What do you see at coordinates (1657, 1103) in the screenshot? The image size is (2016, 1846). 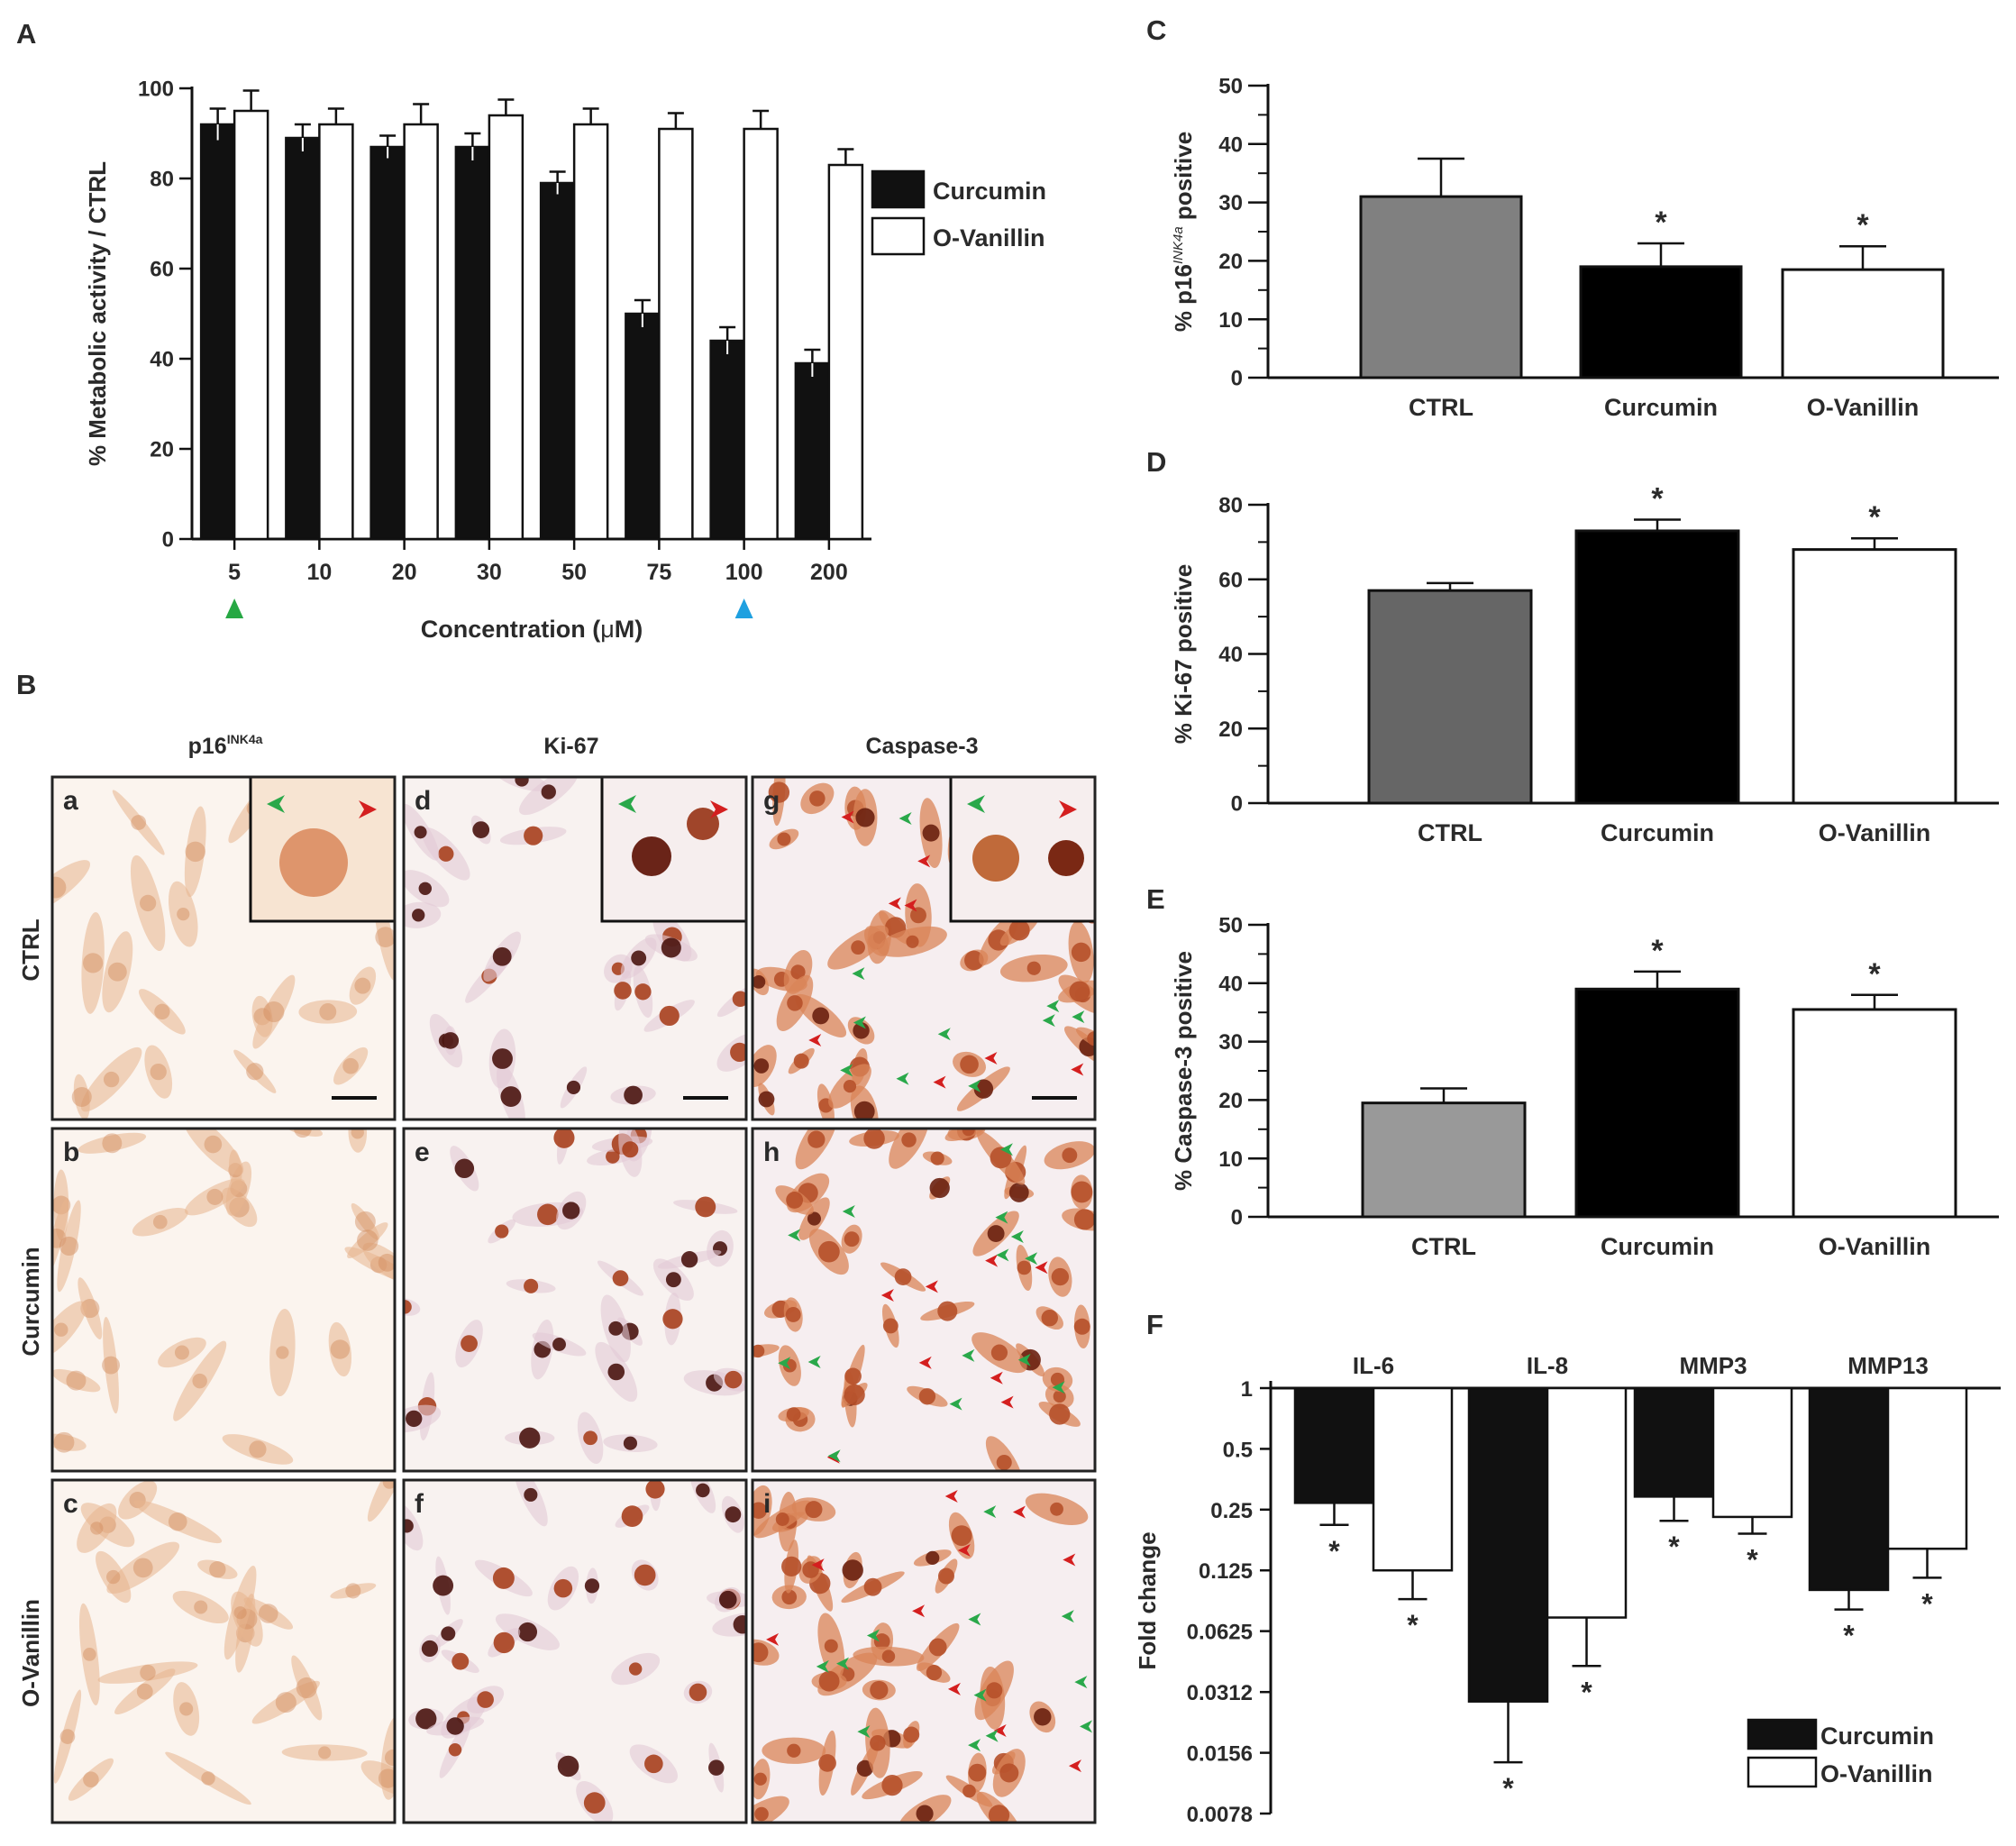 I see `E-bar-curcumin` at bounding box center [1657, 1103].